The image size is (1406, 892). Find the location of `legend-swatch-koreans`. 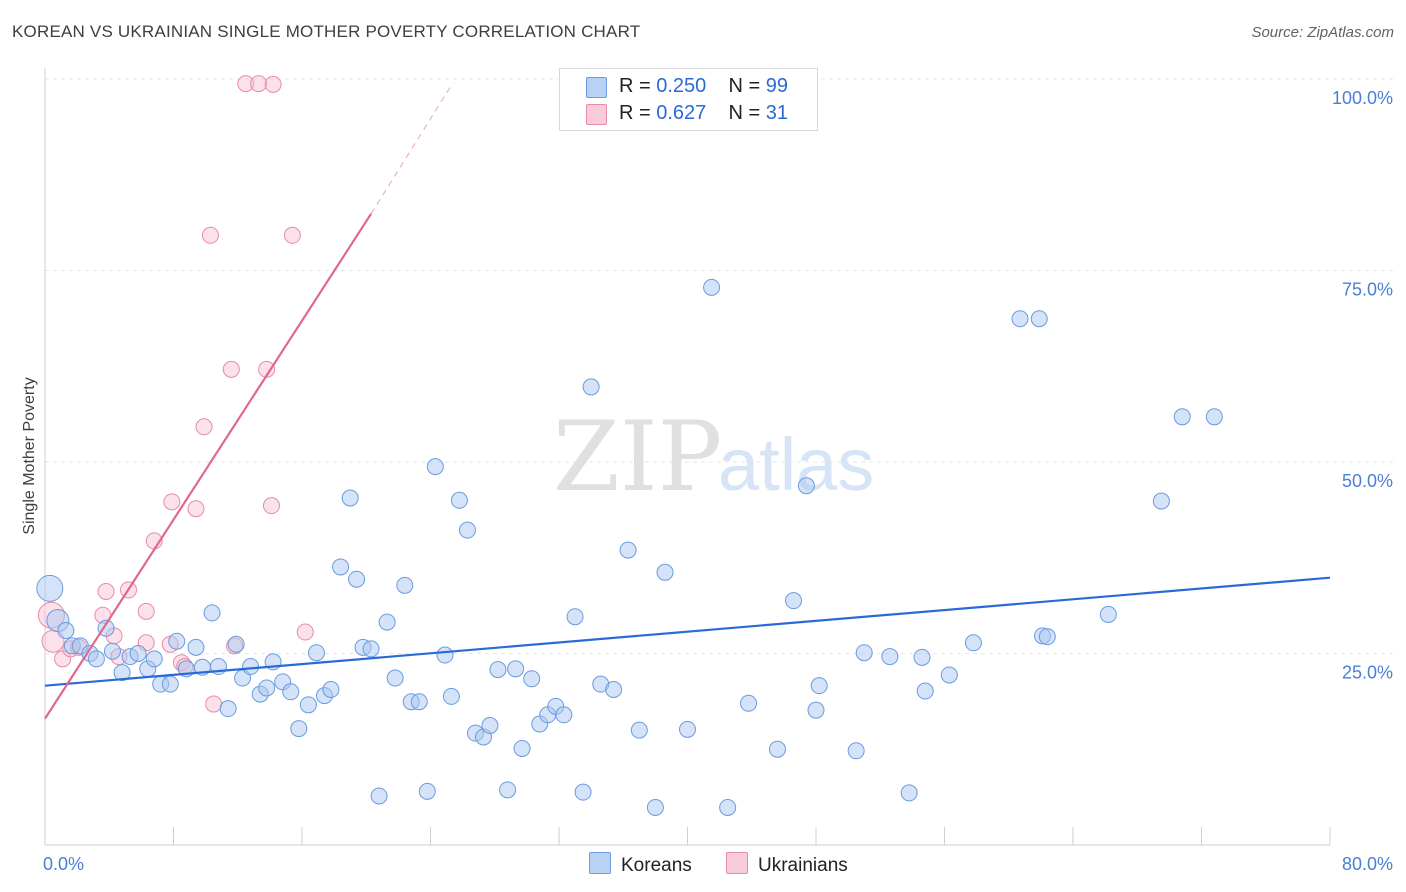

legend-swatch-koreans is located at coordinates (596, 87).